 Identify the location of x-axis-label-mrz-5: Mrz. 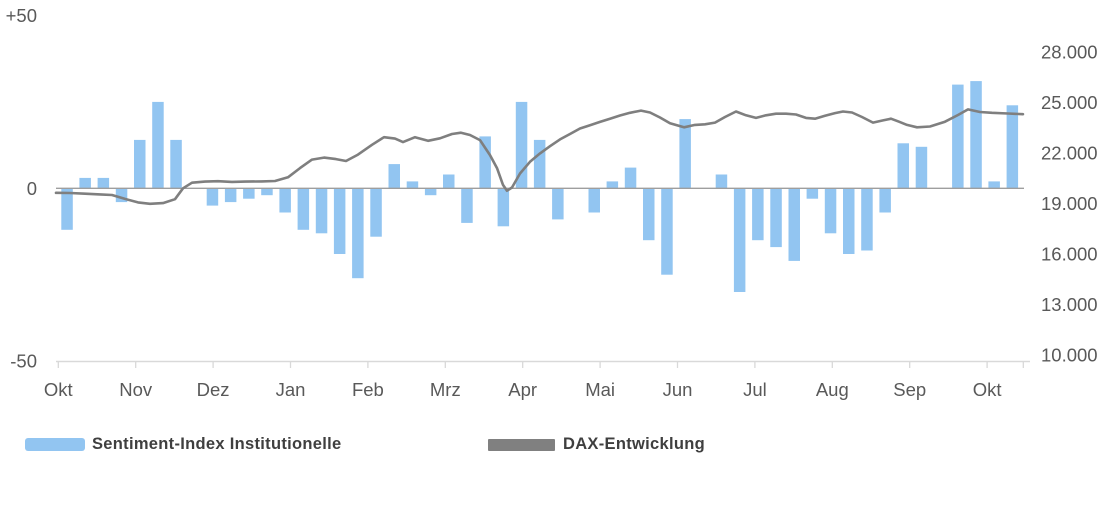
(445, 389).